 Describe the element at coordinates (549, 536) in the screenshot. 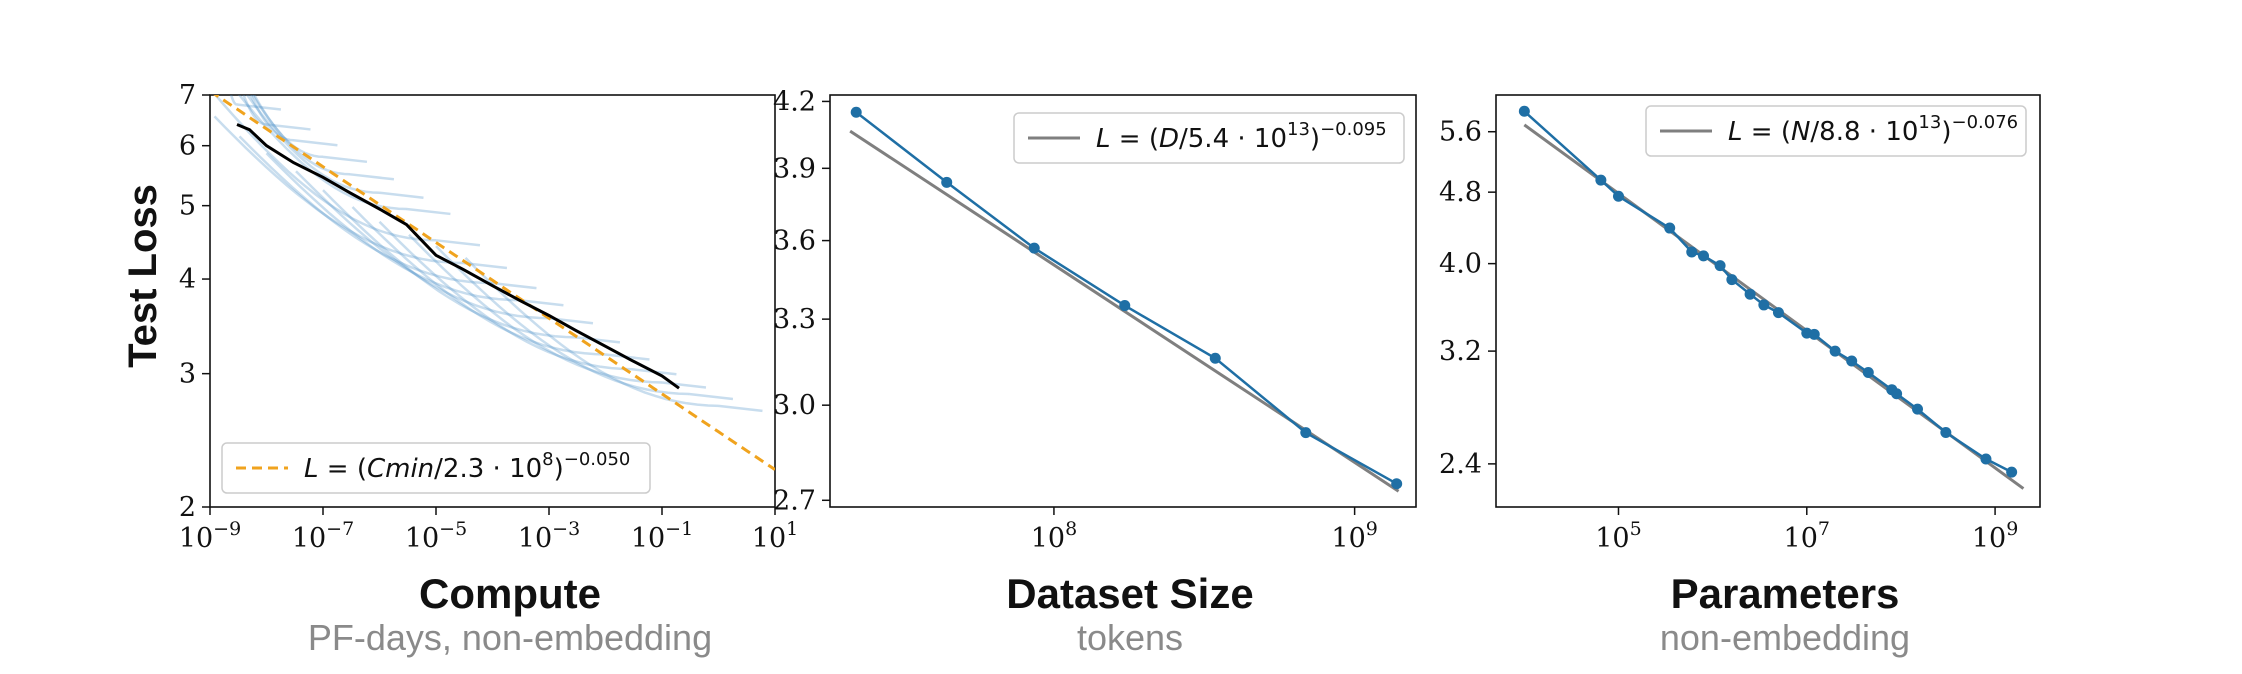

I see `x-tick-label: 10⁻³` at that location.